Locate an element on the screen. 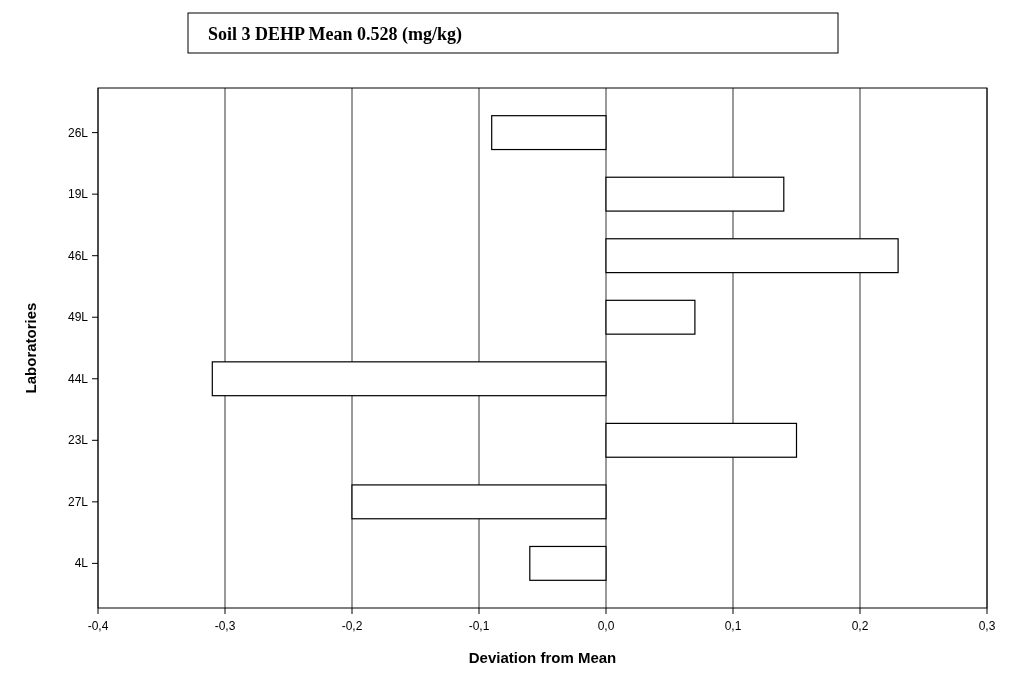 The image size is (1019, 680). x-tick-label: -0,1 is located at coordinates (479, 626).